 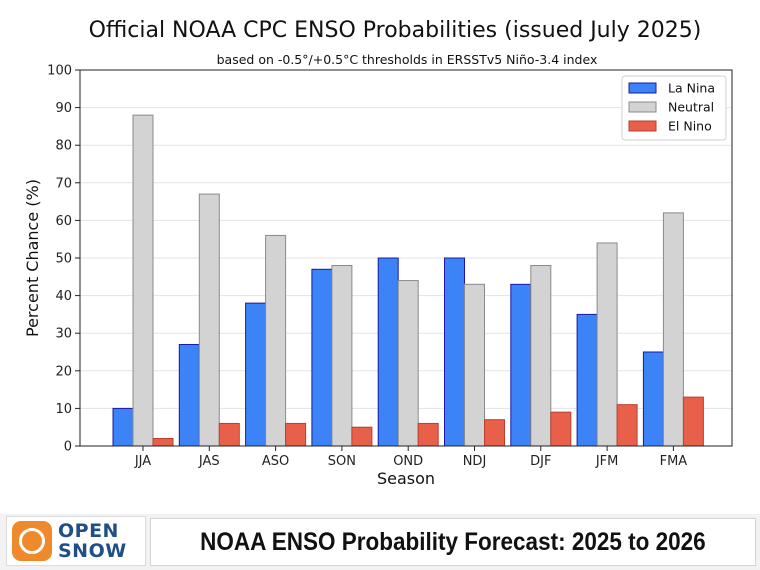 What do you see at coordinates (68, 447) in the screenshot?
I see `y-tick-label: 0` at bounding box center [68, 447].